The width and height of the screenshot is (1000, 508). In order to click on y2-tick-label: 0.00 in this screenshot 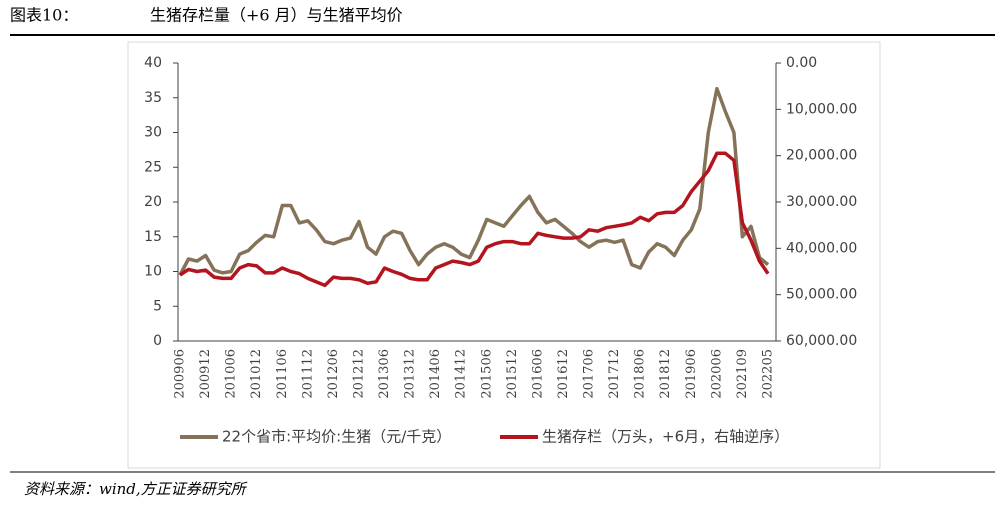, I will do `click(801, 63)`.